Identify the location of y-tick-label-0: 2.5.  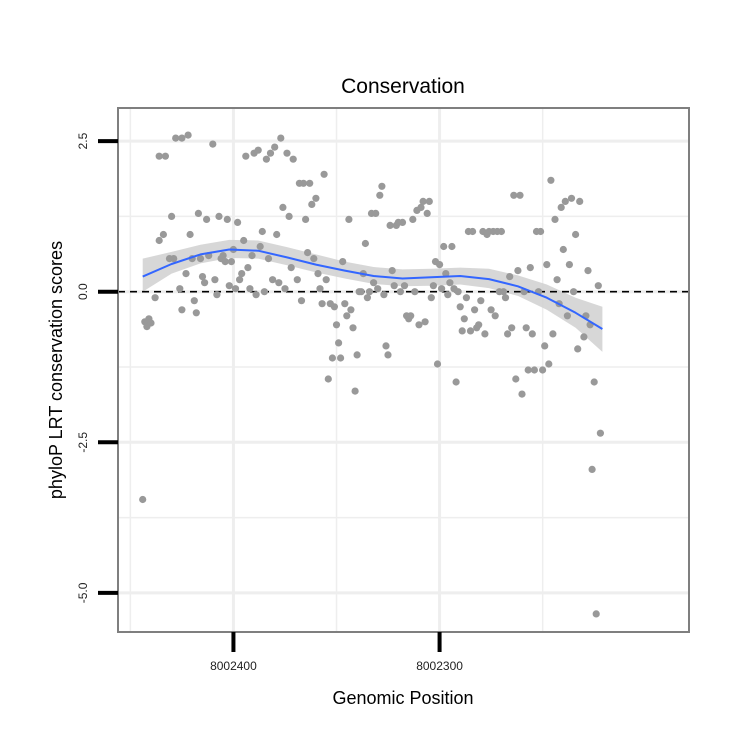
(83, 140).